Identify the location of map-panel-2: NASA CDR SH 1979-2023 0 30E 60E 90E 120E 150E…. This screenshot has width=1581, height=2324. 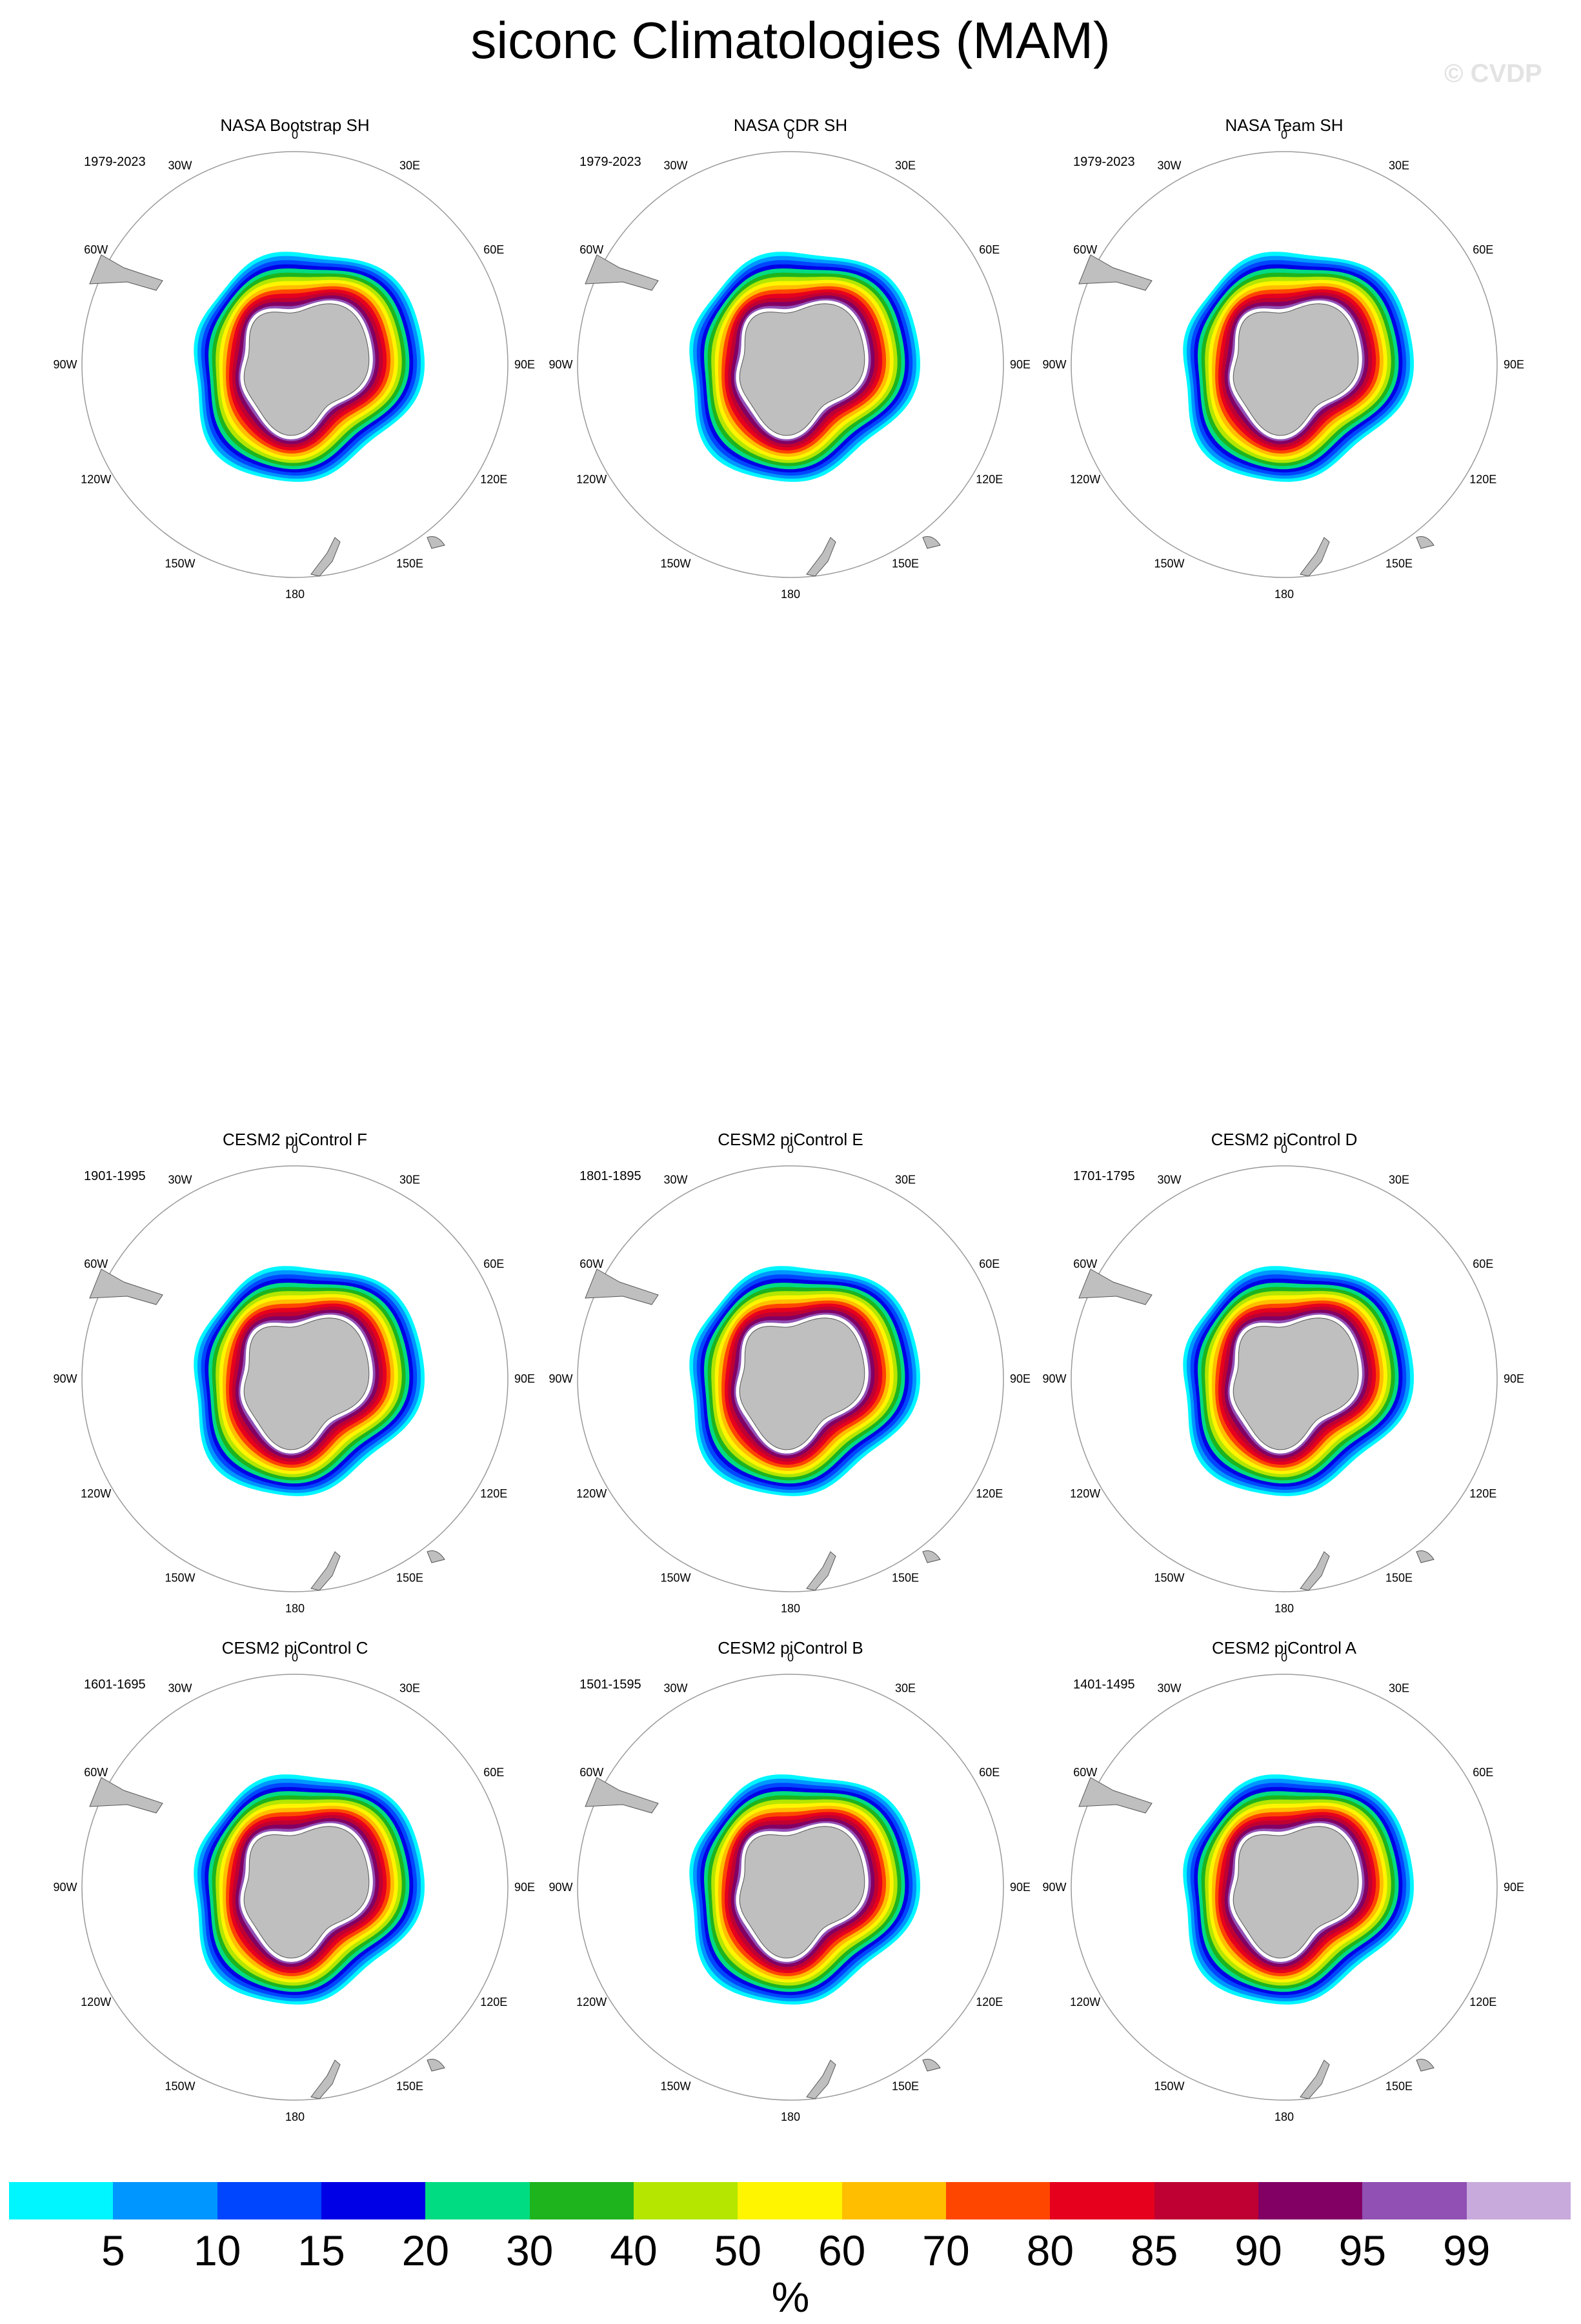
(790, 360).